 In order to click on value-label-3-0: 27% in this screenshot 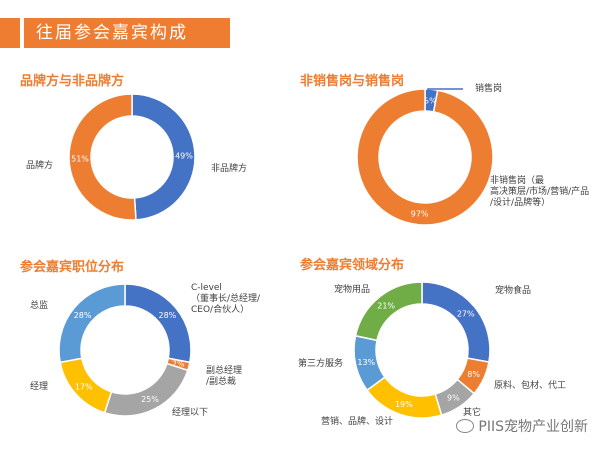, I will do `click(466, 313)`.